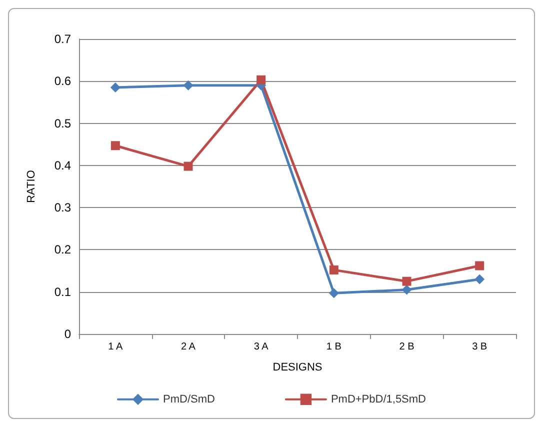  Describe the element at coordinates (63, 249) in the screenshot. I see `y-tick-label: 0.2` at that location.